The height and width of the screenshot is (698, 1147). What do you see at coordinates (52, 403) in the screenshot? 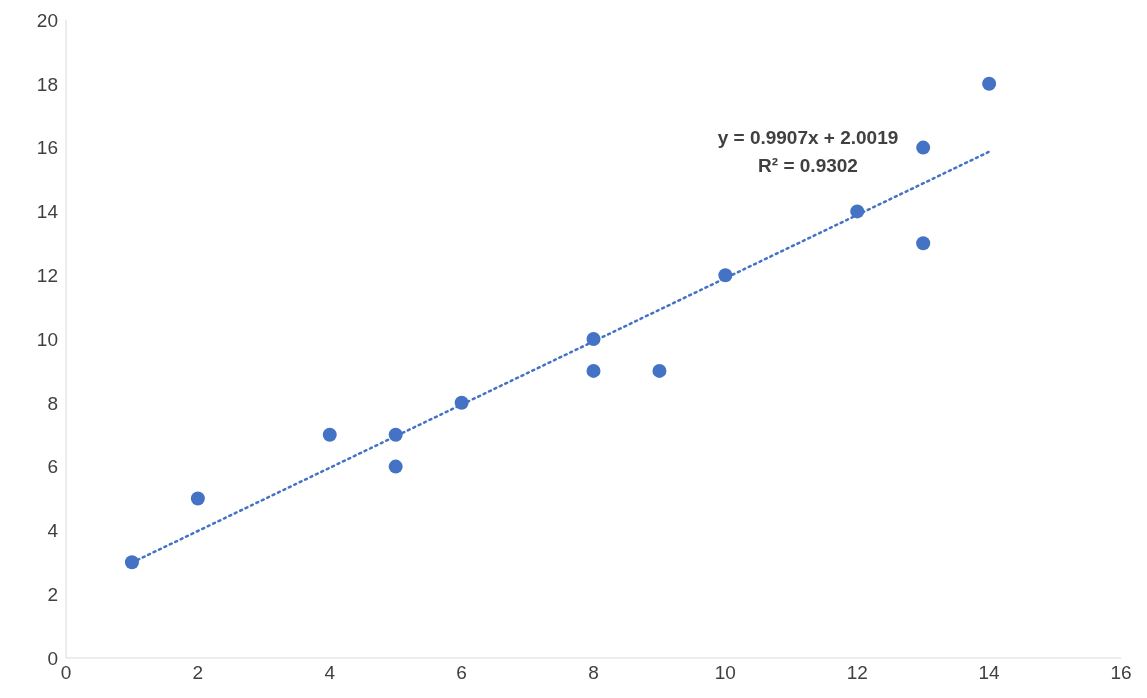
I see `y-tick-label: 8` at bounding box center [52, 403].